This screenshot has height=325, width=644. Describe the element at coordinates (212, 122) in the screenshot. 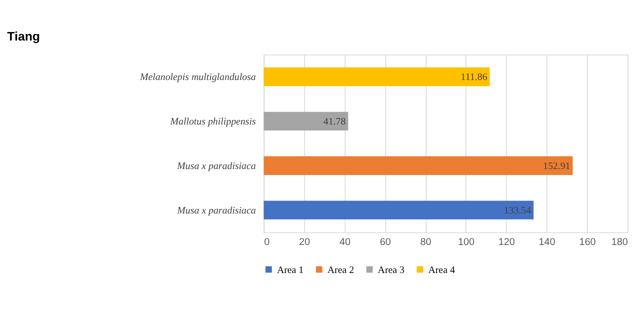

I see `y-tick-label: Mallotus philippensis` at that location.